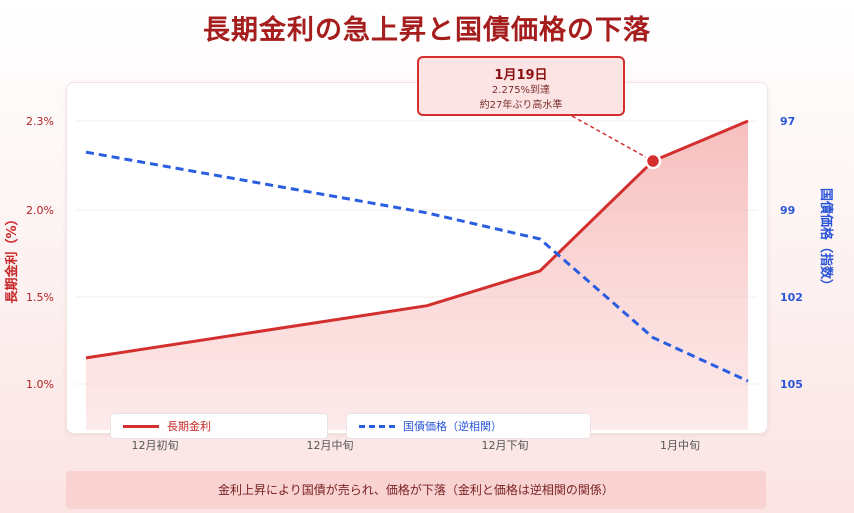 The image size is (854, 513). What do you see at coordinates (12, 257) in the screenshot?
I see `y-axis-title: 長期金利（%）` at bounding box center [12, 257].